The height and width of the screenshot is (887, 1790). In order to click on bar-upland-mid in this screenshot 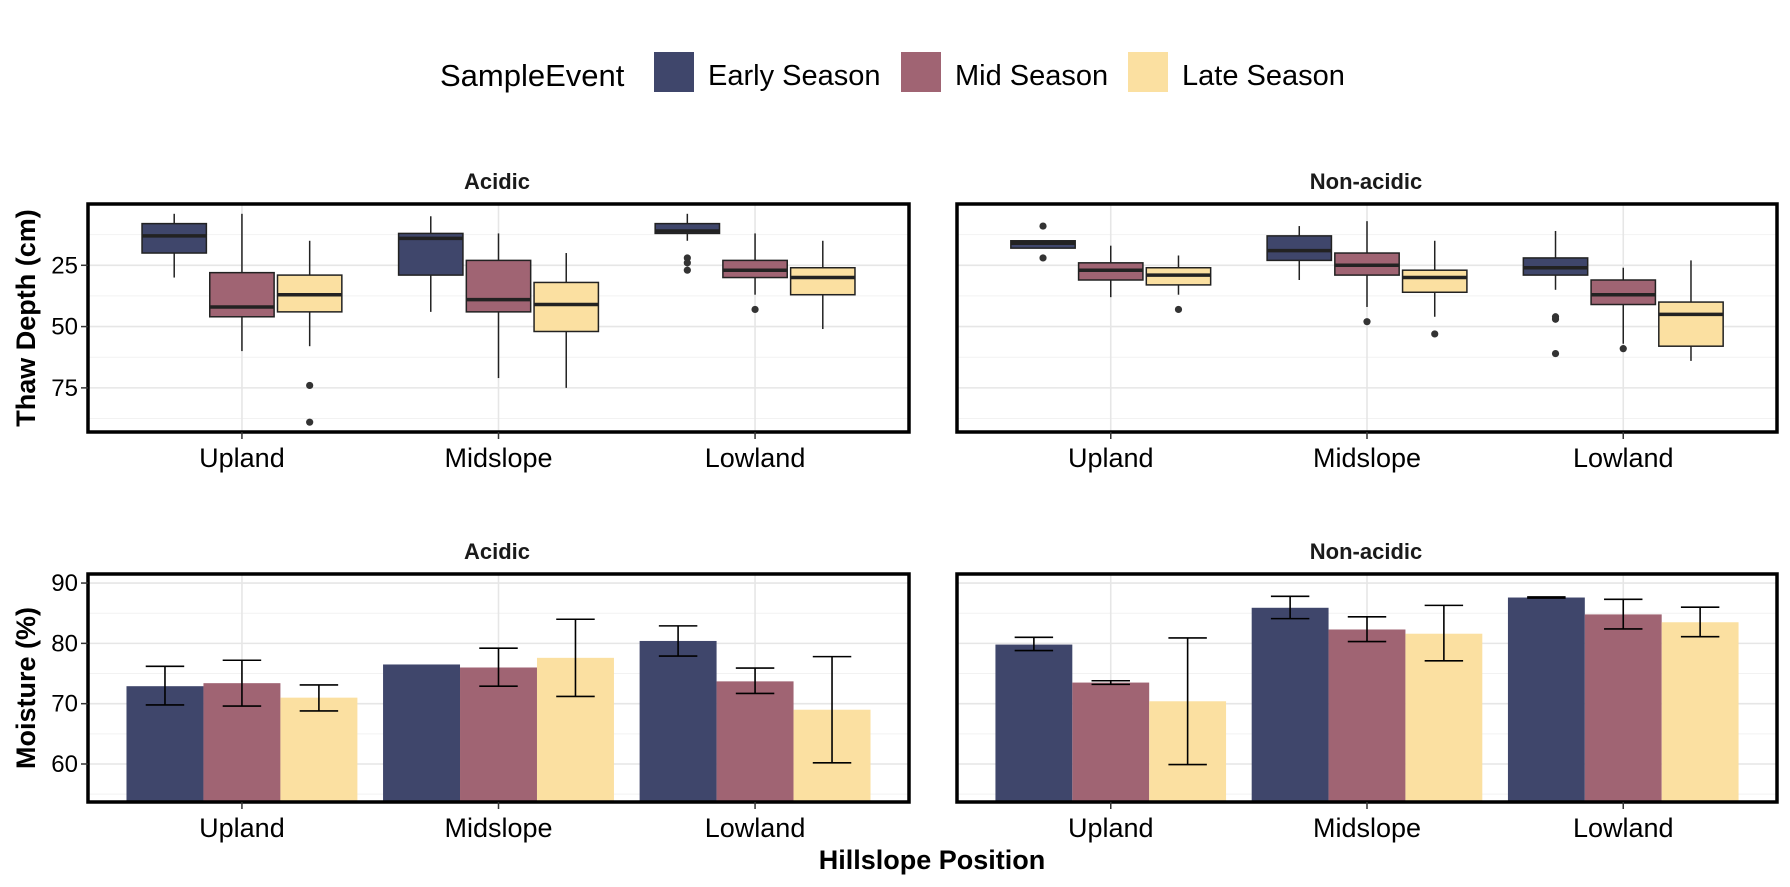, I will do `click(1111, 742)`.